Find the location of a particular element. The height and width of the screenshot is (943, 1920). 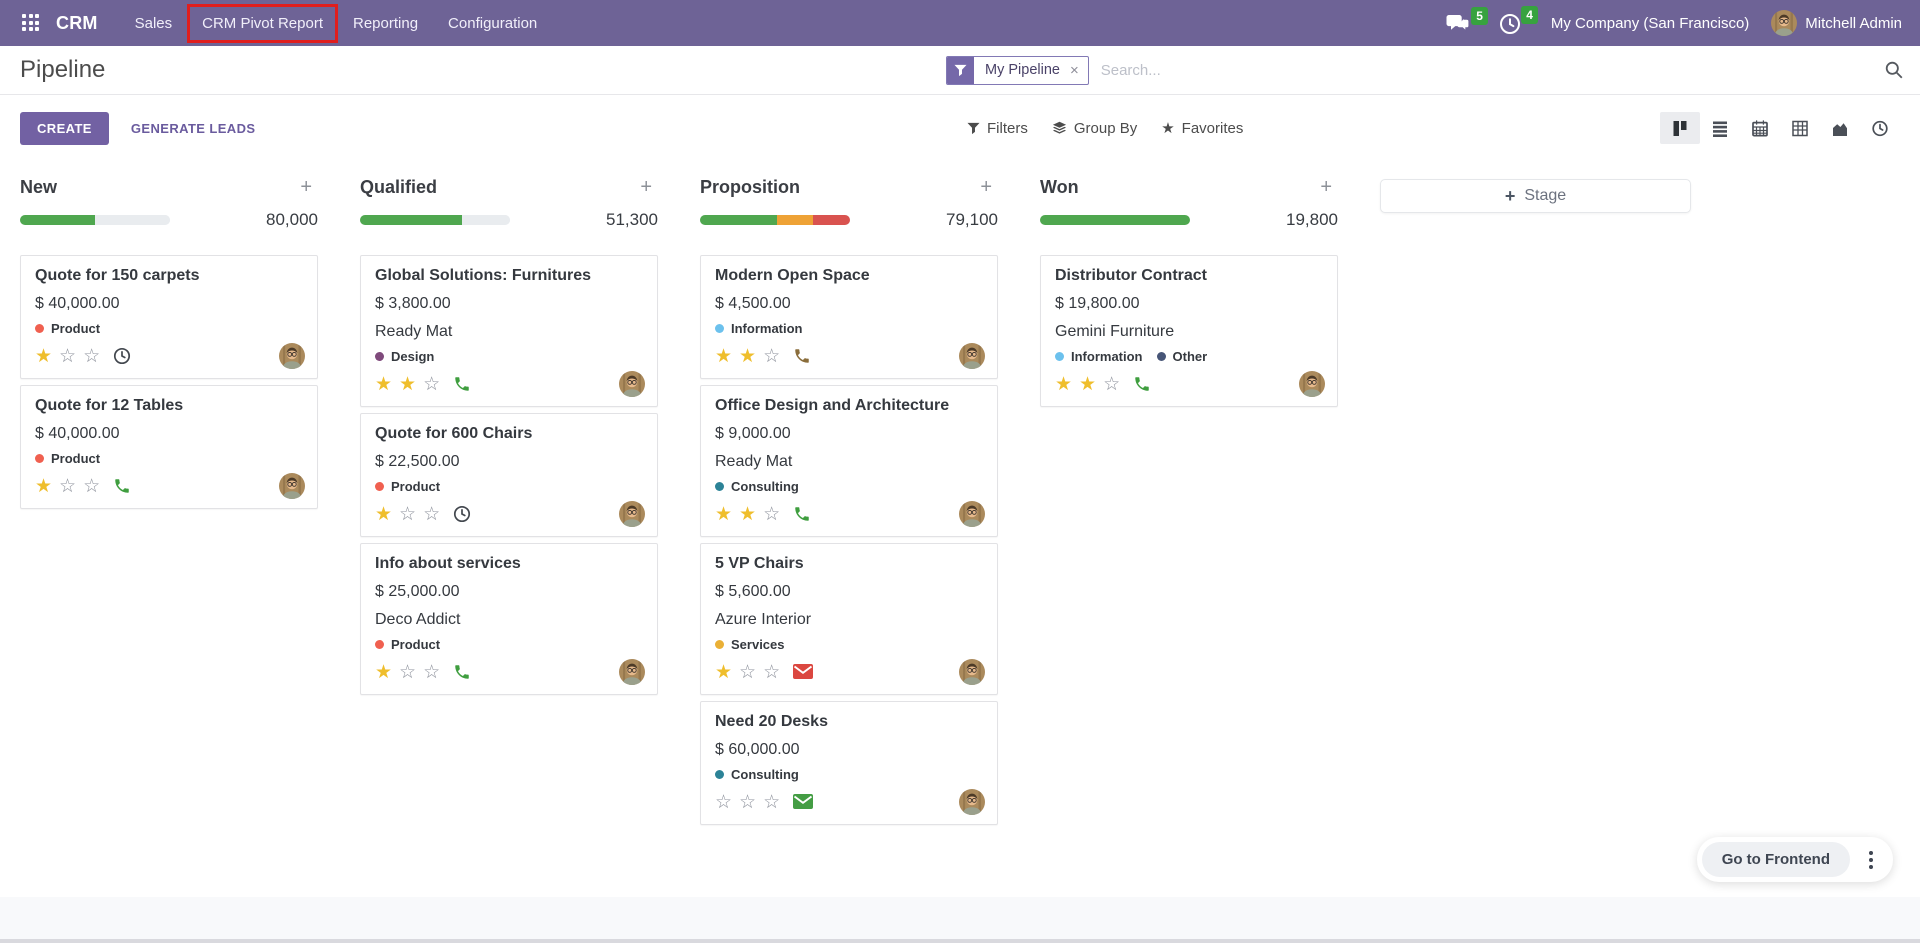

nav-item-configuration: Configuration is located at coordinates (493, 23).